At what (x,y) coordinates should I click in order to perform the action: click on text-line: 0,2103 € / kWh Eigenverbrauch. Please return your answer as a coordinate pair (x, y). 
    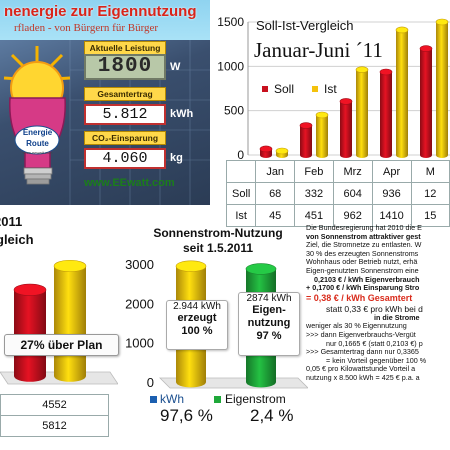
    Looking at the image, I should click on (367, 279).